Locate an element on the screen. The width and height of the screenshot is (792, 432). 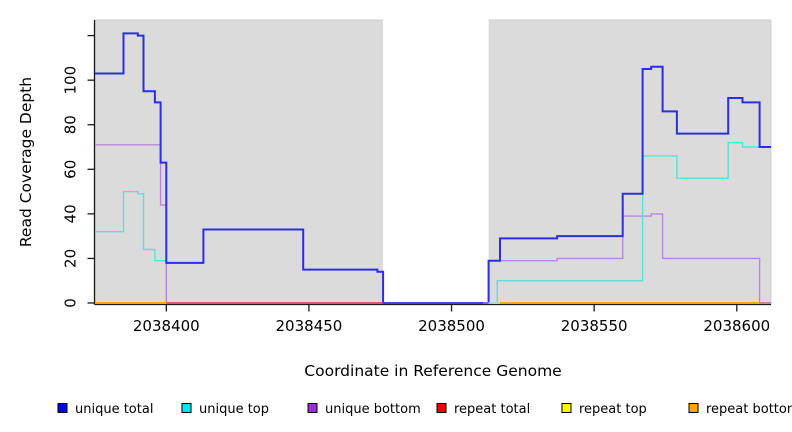
legend-item-repeat-top: repeat top is located at coordinates (604, 409).